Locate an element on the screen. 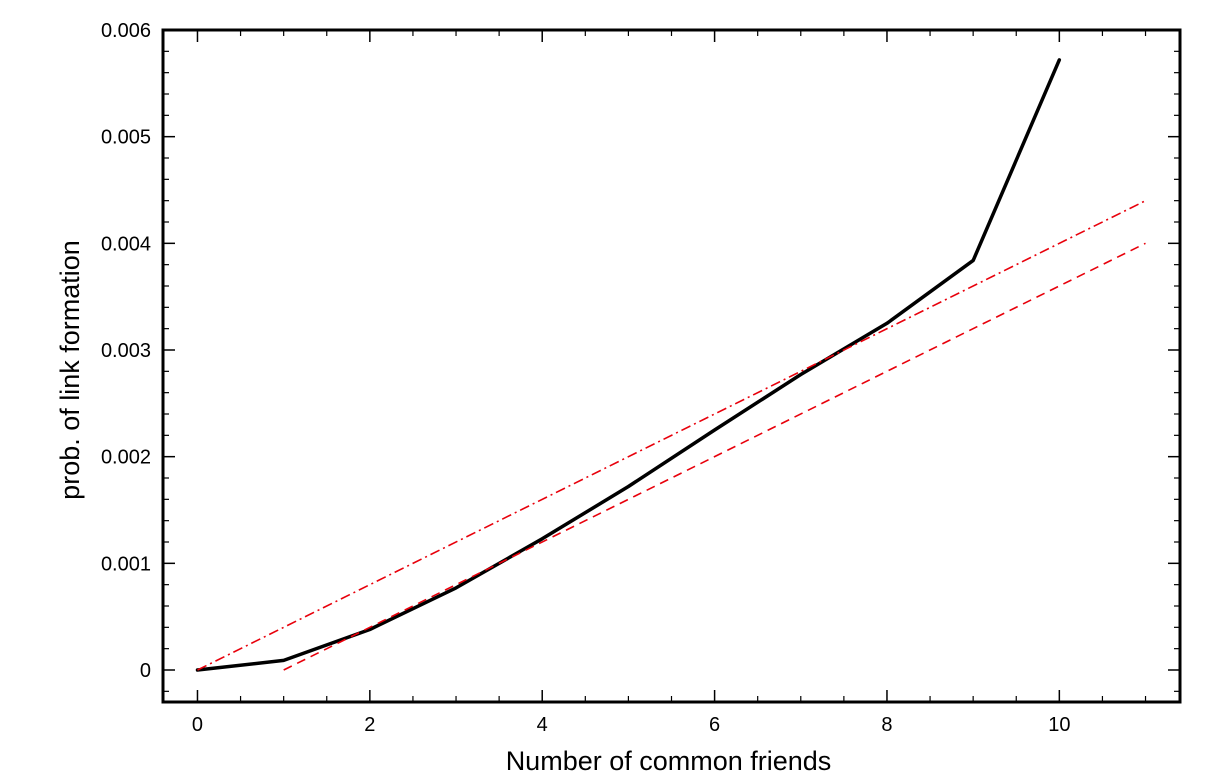 Image resolution: width=1210 pixels, height=781 pixels. x-tick-label: 6 is located at coordinates (714, 725).